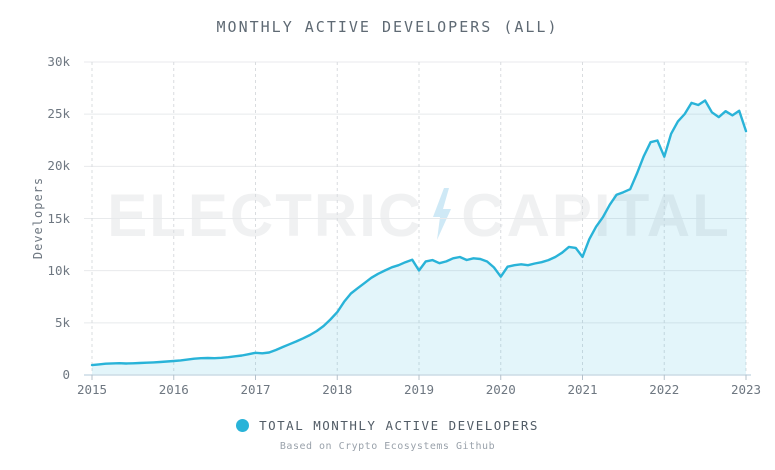 The width and height of the screenshot is (775, 470). Describe the element at coordinates (596, 215) in the screenshot. I see `watermark-text-right: CAPITAL` at that location.